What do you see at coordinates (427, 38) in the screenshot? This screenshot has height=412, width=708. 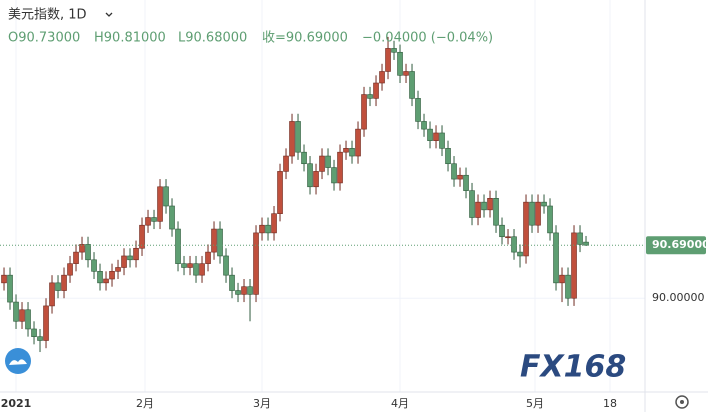 I see `ohlc-value: −0.04000 (−0.04%)` at bounding box center [427, 38].